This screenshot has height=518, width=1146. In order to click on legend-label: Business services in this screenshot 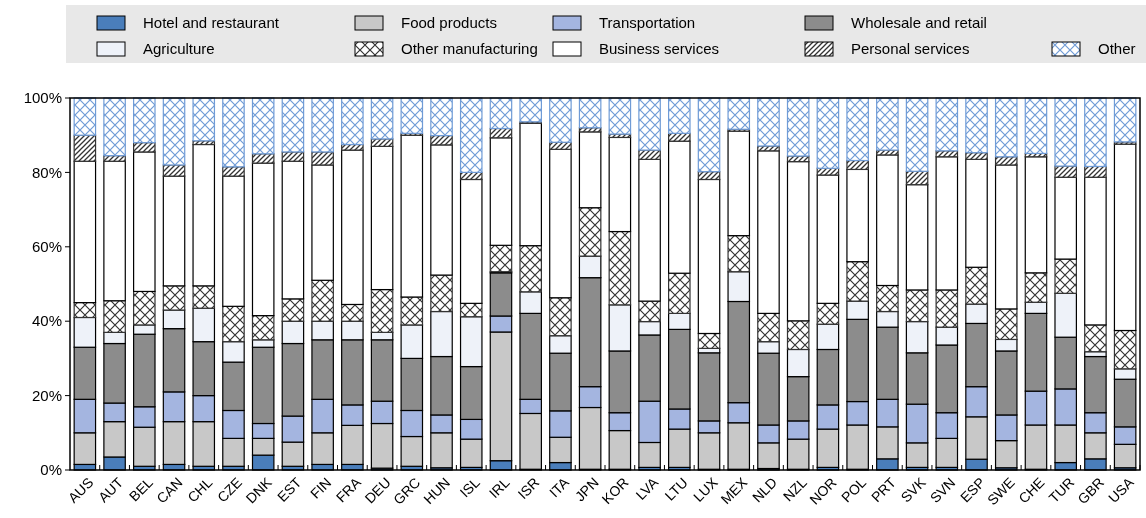, I will do `click(659, 48)`.